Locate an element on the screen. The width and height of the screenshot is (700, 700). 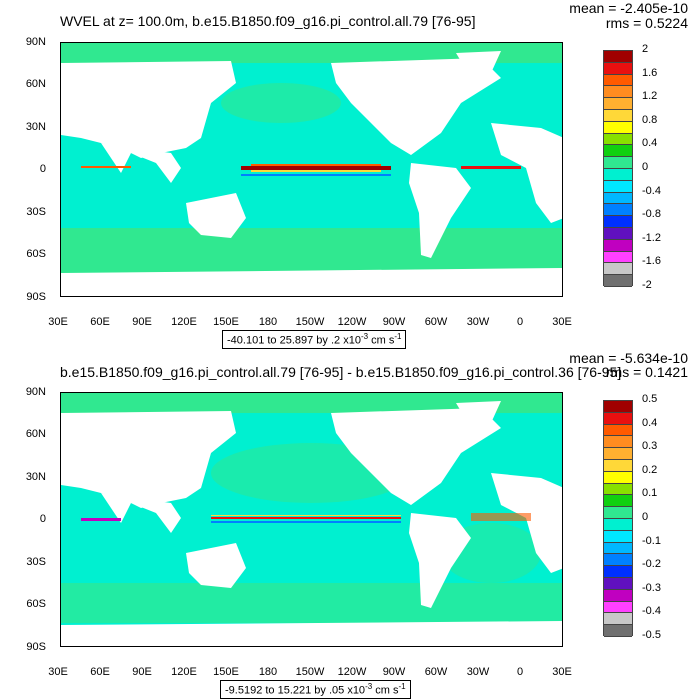
colorbar-label: 0.5 is located at coordinates (650, 399).